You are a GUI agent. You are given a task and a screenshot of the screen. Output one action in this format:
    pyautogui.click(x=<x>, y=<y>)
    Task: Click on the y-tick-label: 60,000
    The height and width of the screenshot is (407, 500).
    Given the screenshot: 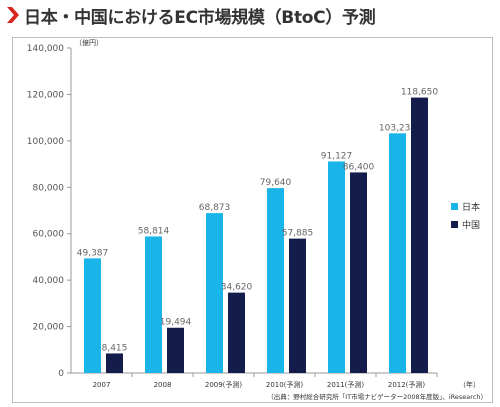 What is the action you would take?
    pyautogui.click(x=49, y=235)
    